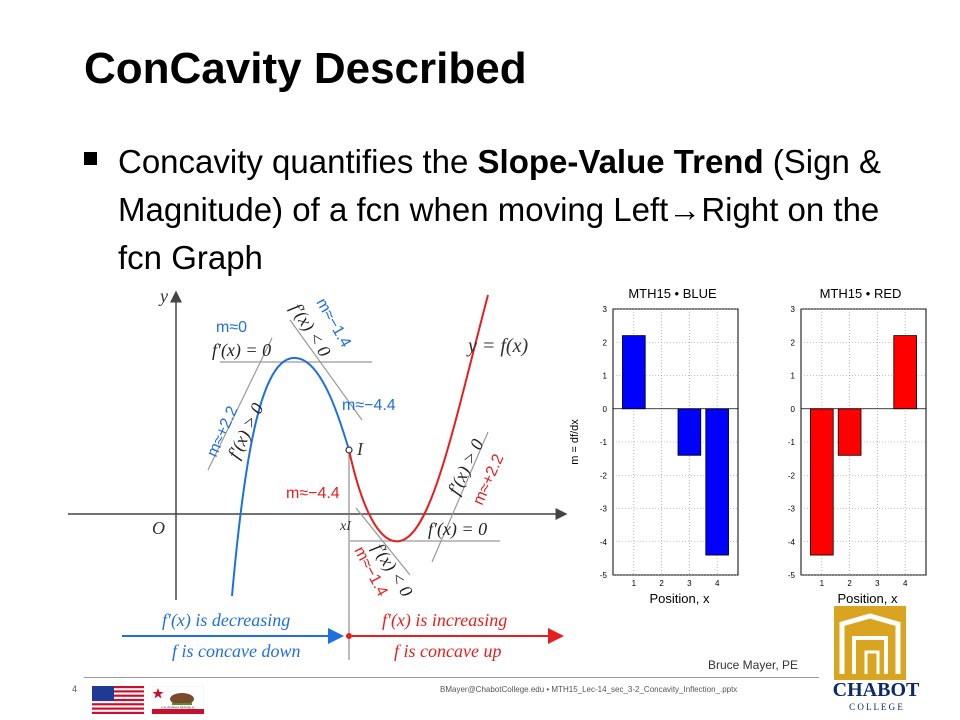 This screenshot has height=720, width=960. Describe the element at coordinates (499, 233) in the screenshot. I see `bullet-text-part3: Right on the fcn Graph` at that location.